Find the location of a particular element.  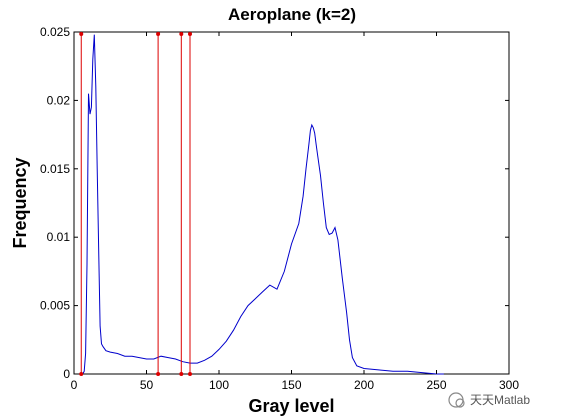

watermark-icon-inner is located at coordinates (460, 403).